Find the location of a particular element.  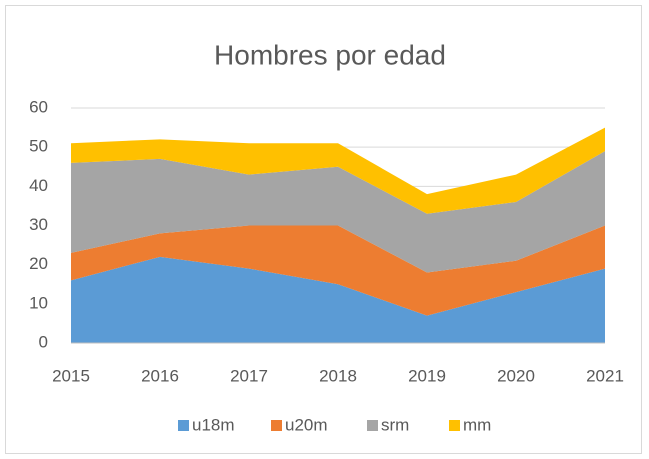

legend-label: mm is located at coordinates (477, 424).